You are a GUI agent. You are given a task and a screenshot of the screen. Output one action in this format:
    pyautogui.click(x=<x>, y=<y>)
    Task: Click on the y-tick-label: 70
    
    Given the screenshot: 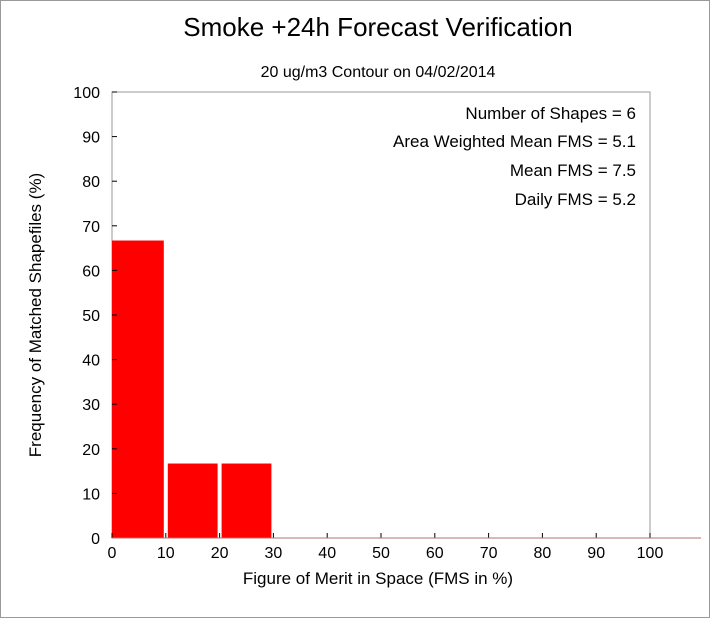 What is the action you would take?
    pyautogui.click(x=91, y=227)
    